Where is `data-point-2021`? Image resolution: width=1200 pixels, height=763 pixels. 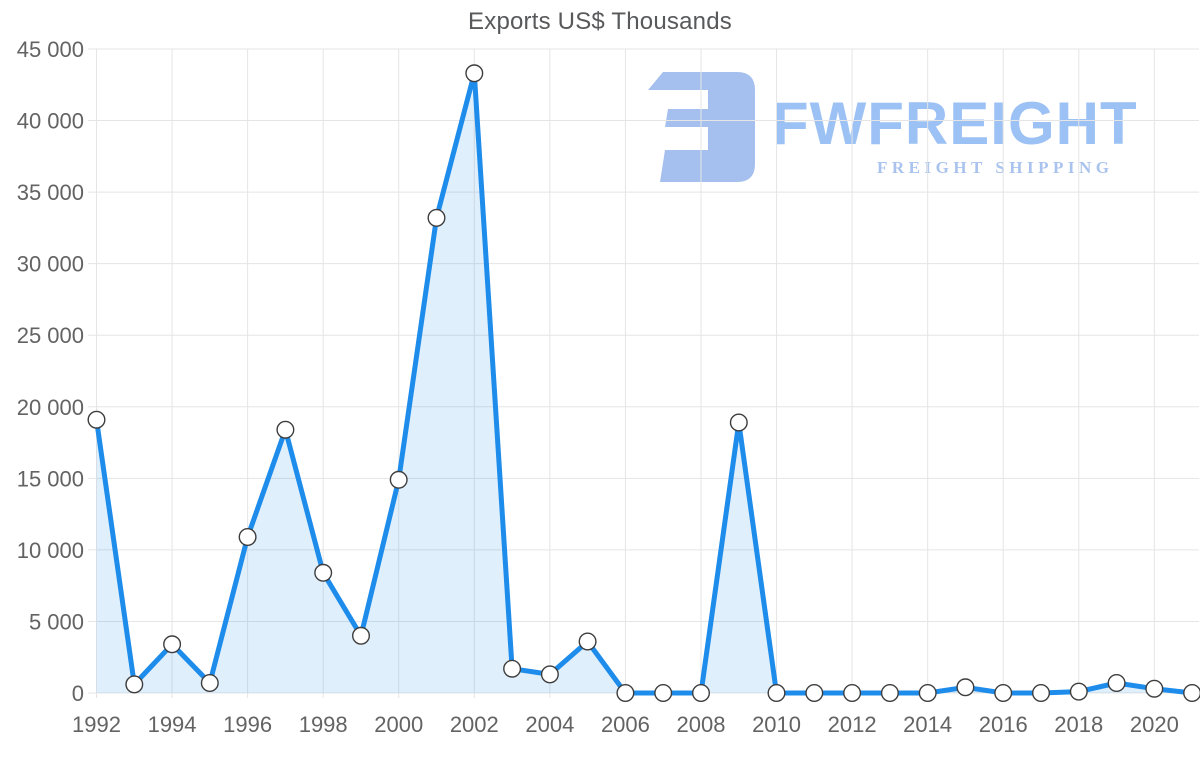
data-point-2021 is located at coordinates (1191, 693).